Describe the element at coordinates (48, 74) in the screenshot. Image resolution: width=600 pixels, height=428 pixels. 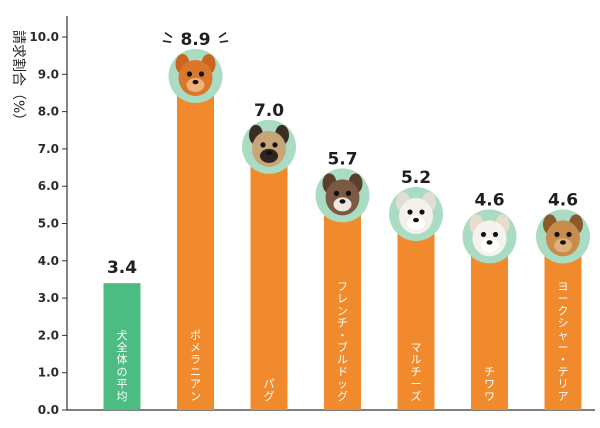
I see `y-tick-label: 9.0` at that location.